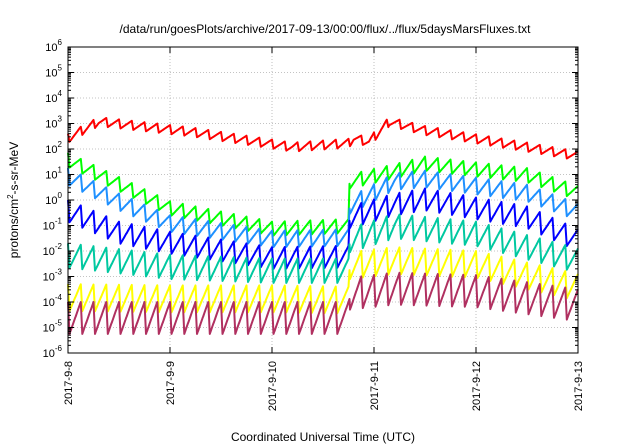 The height and width of the screenshot is (448, 640). I want to click on x-axis-label: Coordinated Universal Time (UTC), so click(323, 437).